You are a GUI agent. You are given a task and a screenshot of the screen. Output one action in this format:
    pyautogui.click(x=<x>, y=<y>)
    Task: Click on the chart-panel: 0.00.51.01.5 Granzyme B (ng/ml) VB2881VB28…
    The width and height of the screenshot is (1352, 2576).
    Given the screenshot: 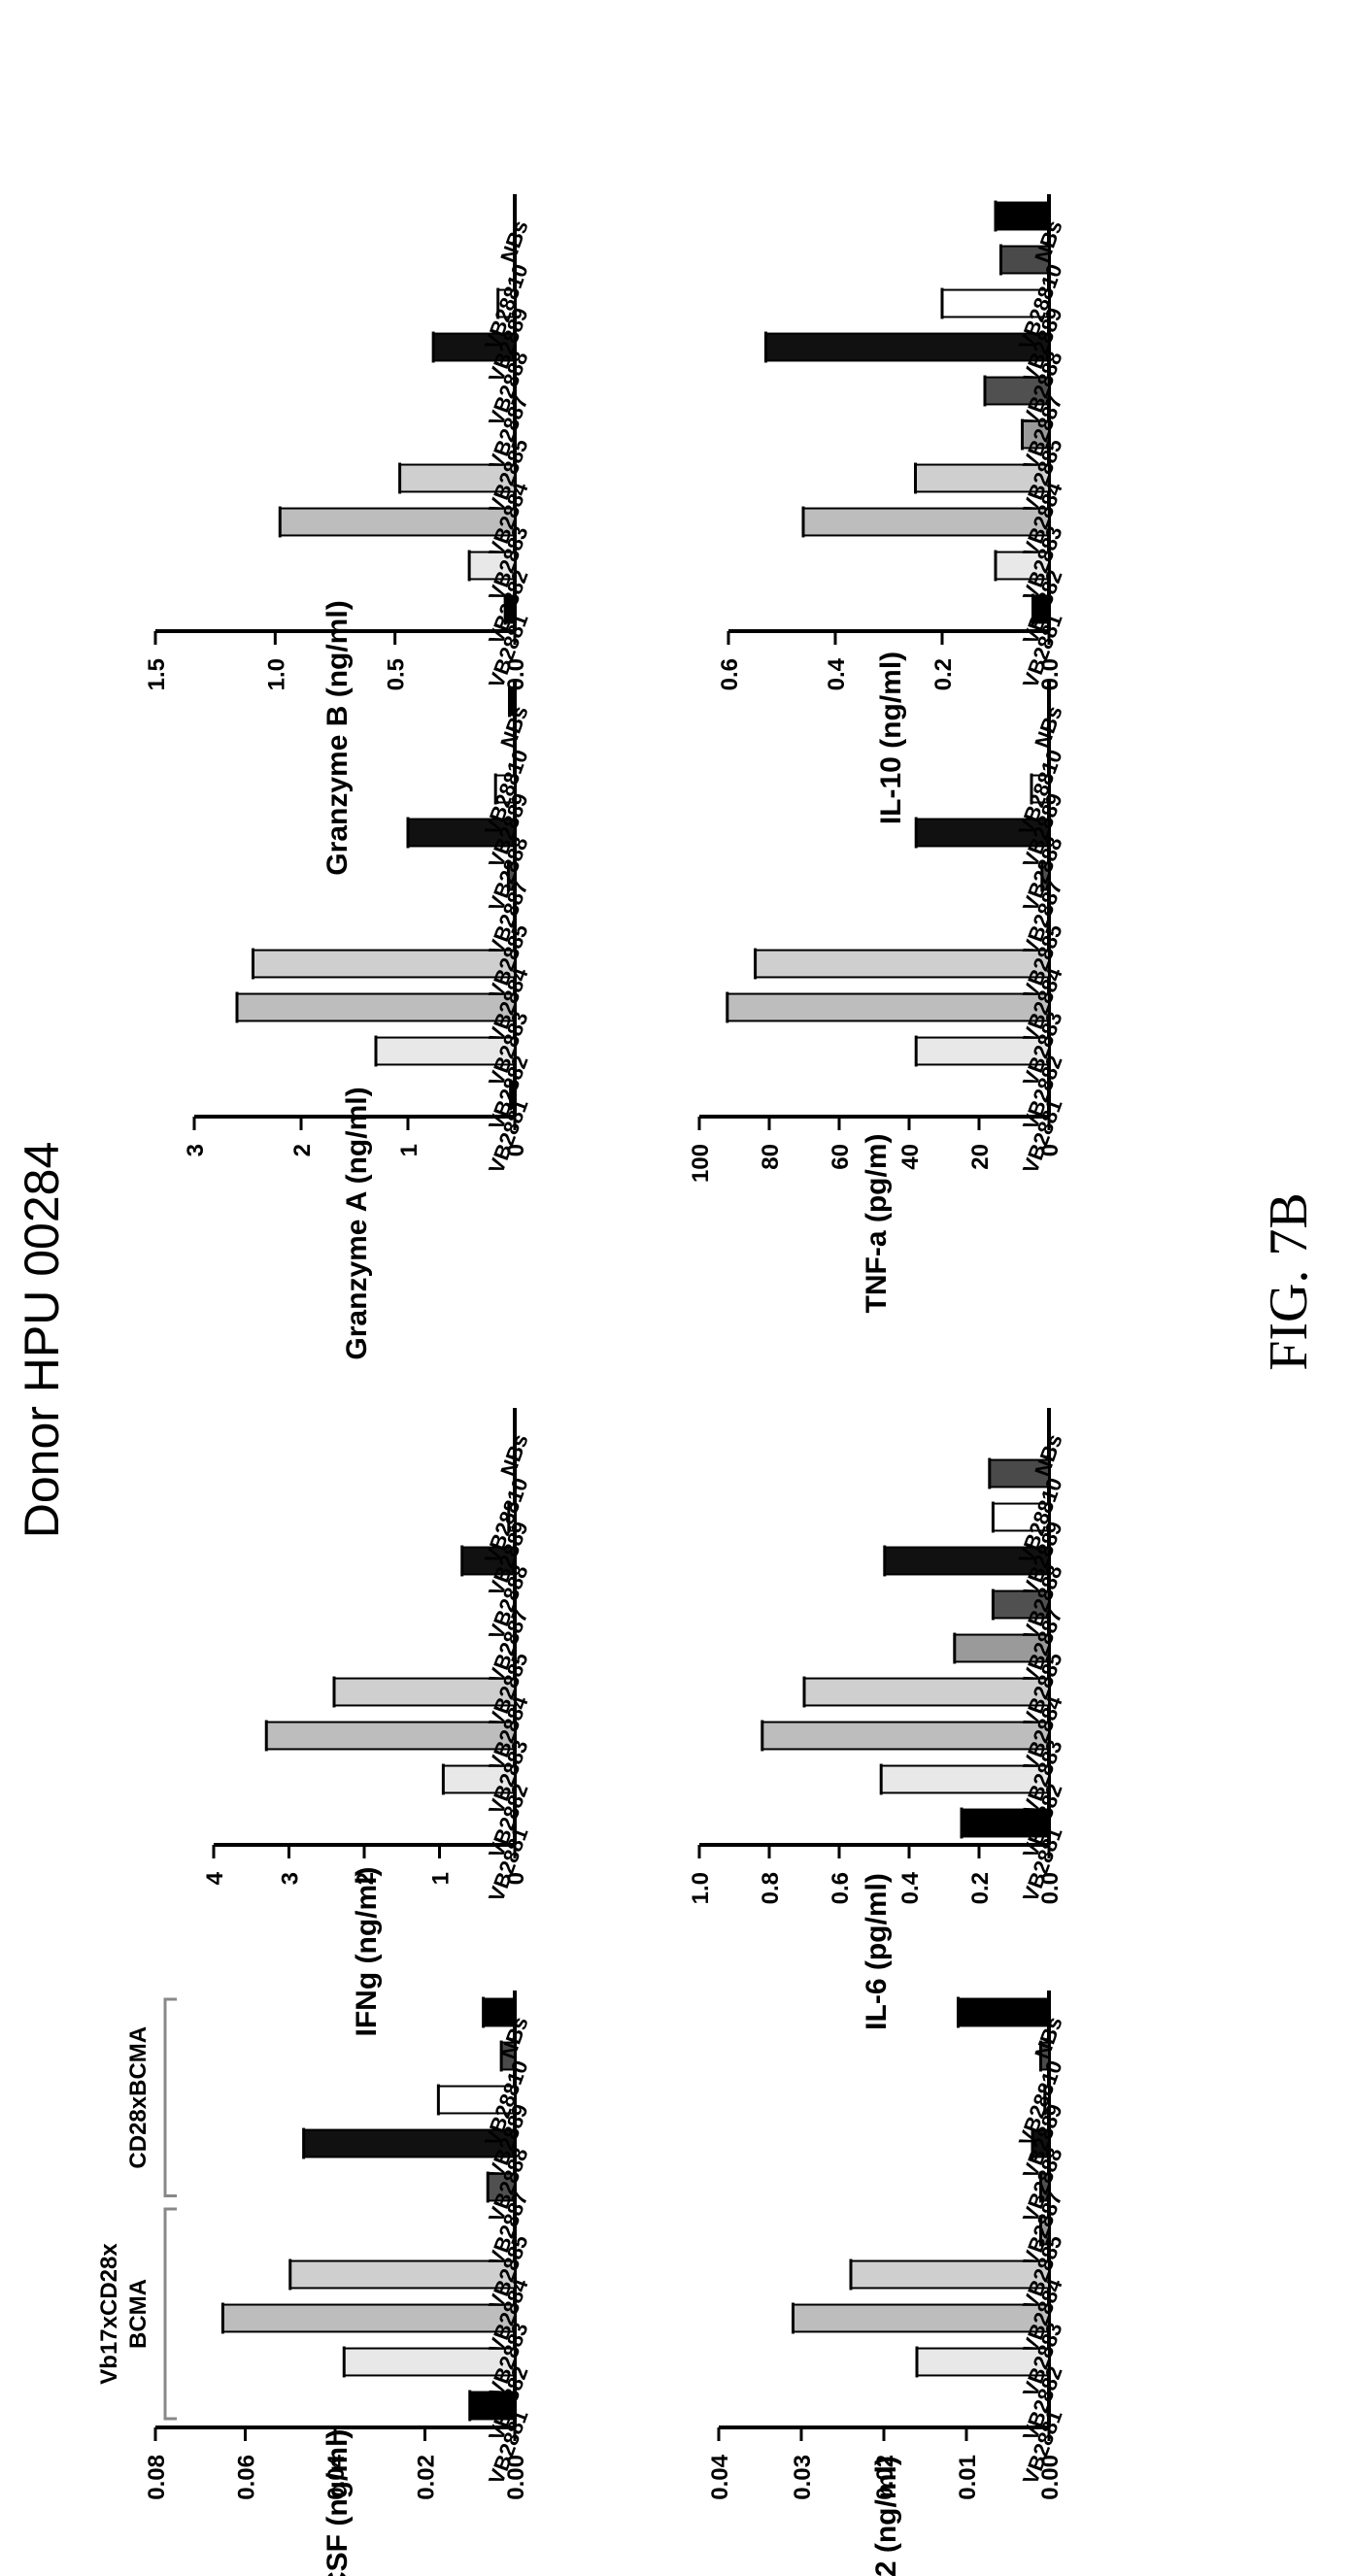 What is the action you would take?
    pyautogui.click(x=338, y=535)
    